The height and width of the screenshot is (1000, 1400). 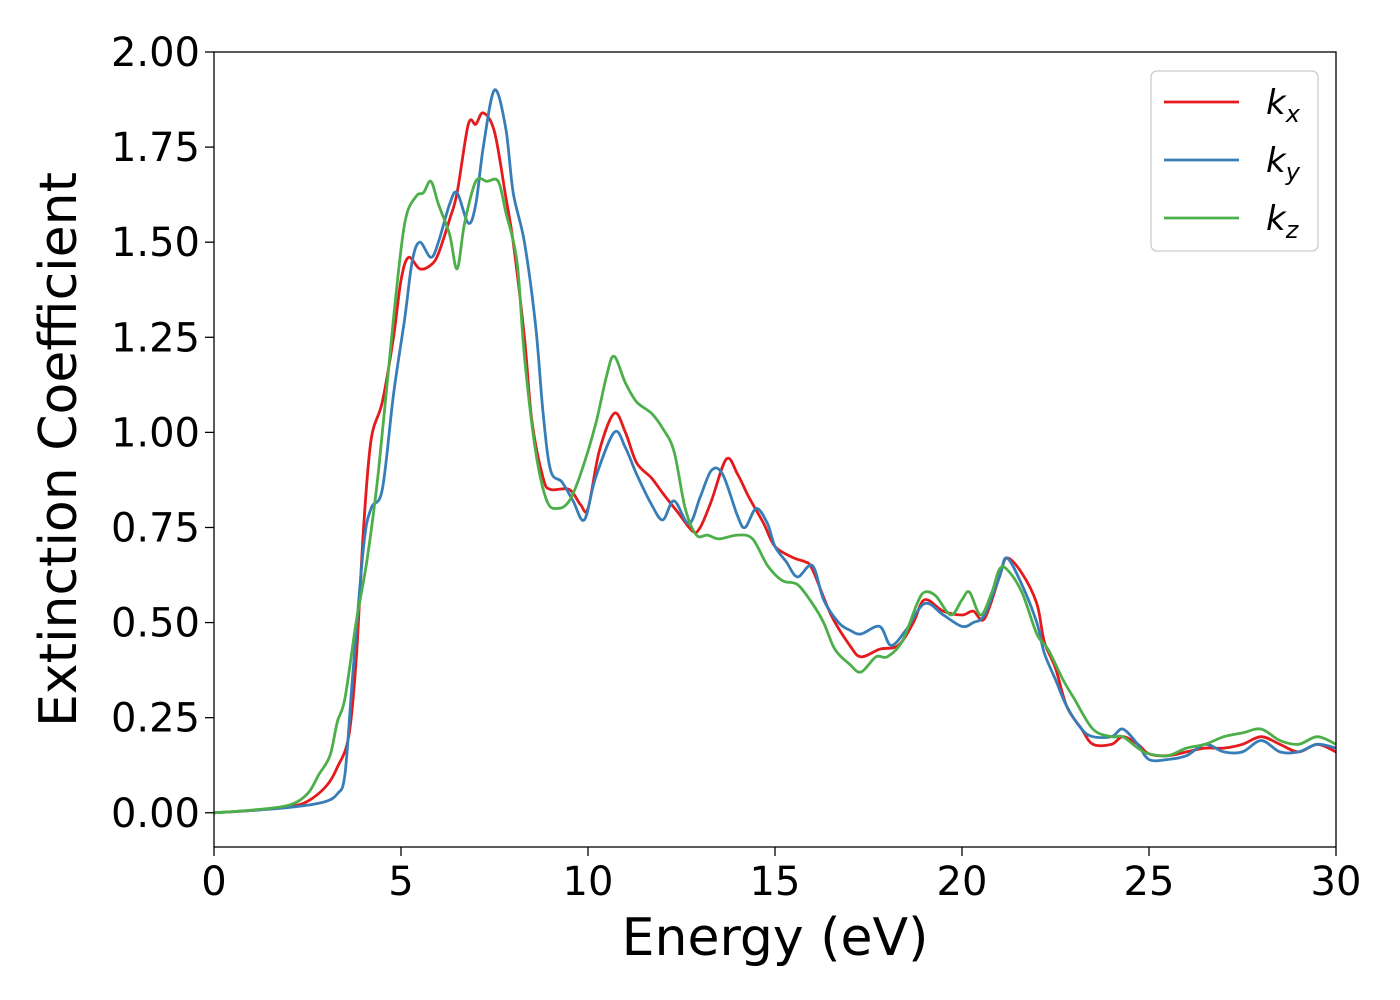 I want to click on x-tick-label: 0, so click(x=213, y=882).